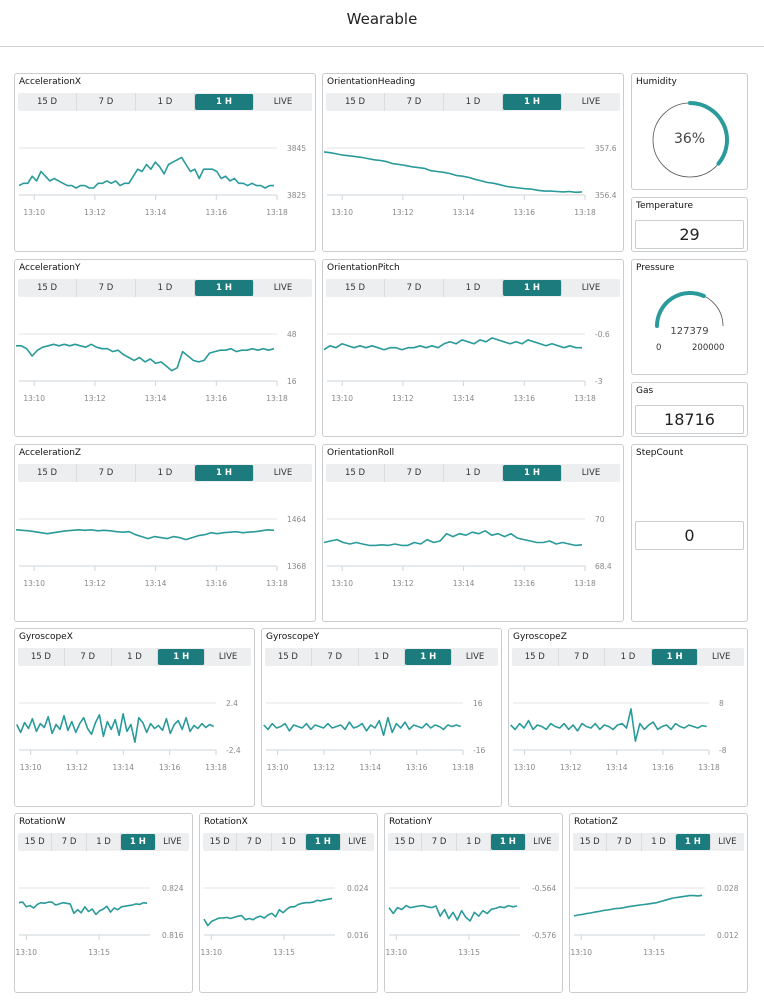  Describe the element at coordinates (232, 703) in the screenshot. I see `y-max-label: 2.4` at that location.